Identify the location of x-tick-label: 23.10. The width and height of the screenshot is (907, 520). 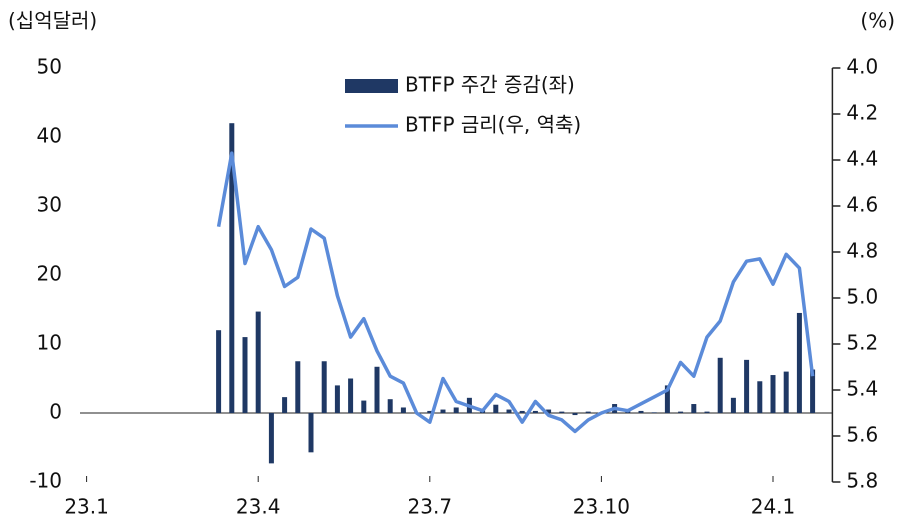
(601, 507).